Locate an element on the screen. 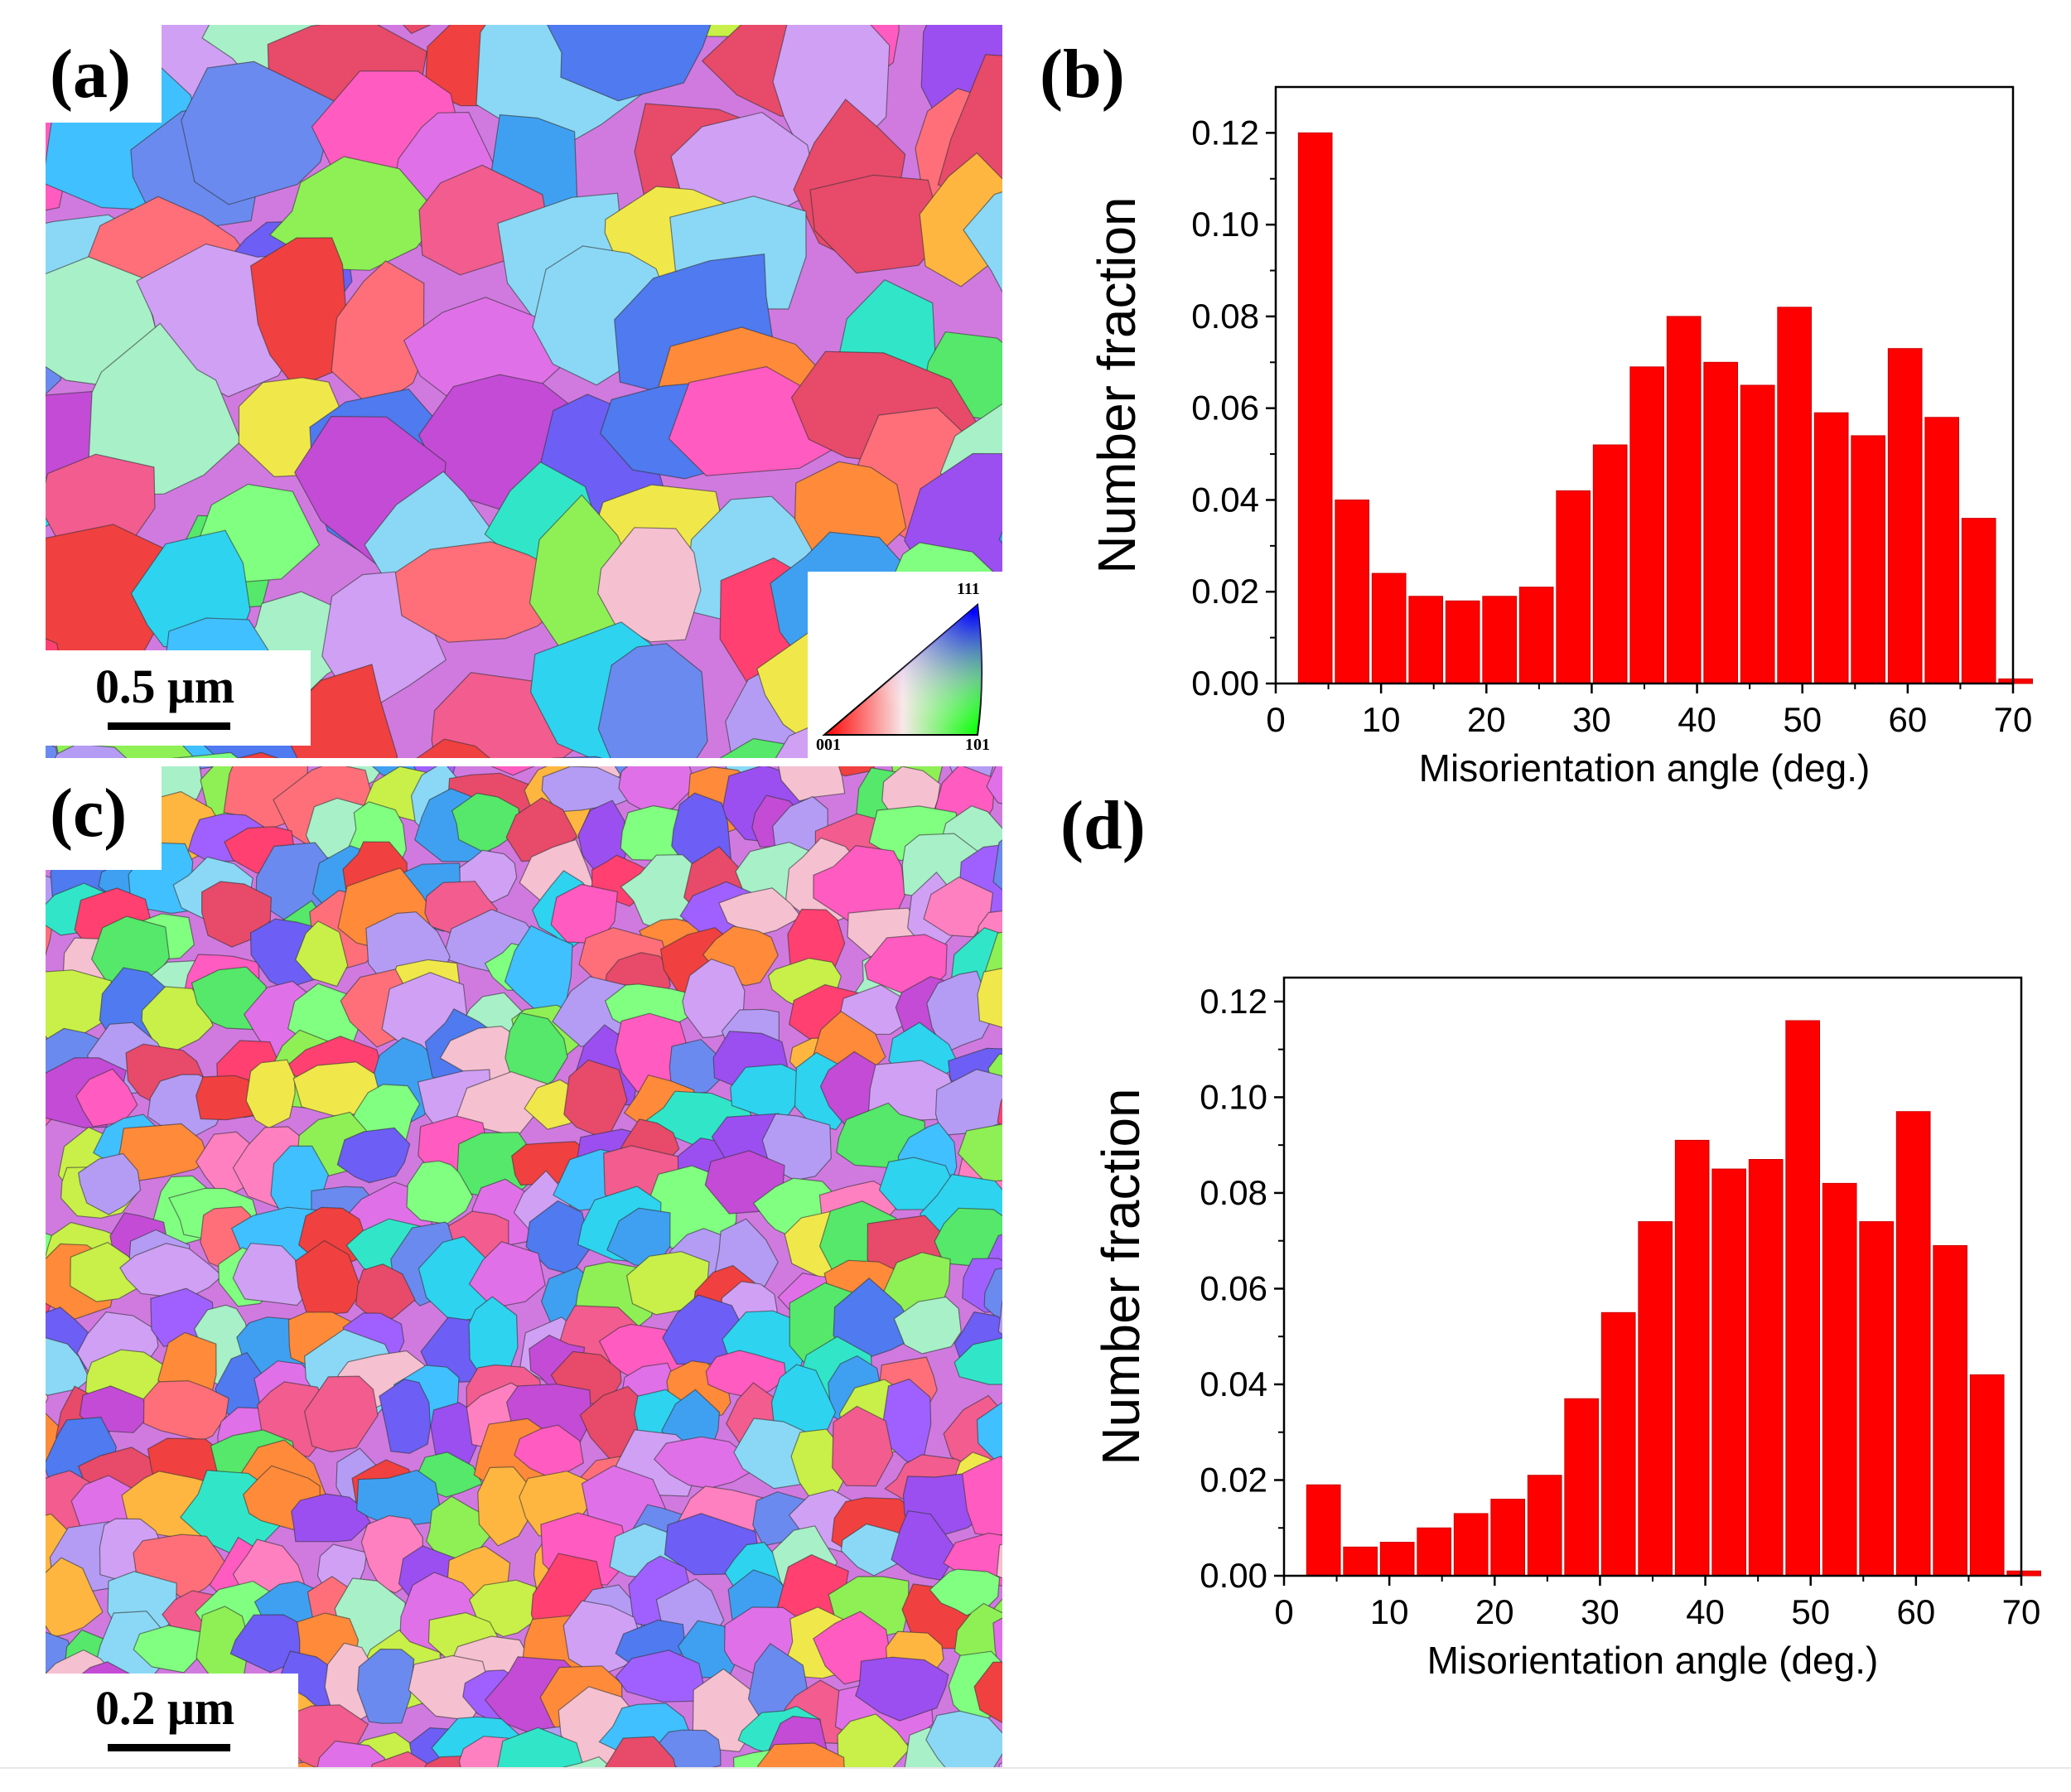  y-tick-label: 0.02 is located at coordinates (1234, 1479).